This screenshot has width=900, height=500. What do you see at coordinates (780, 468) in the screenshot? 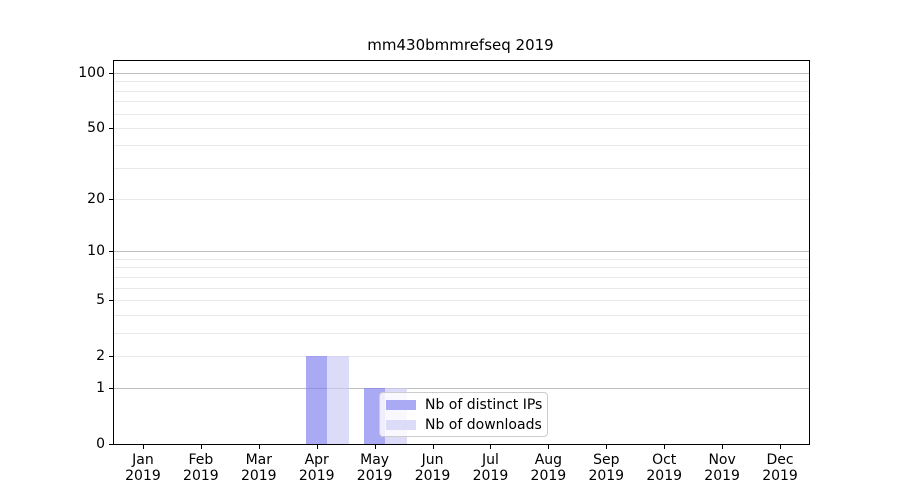
I see `x-tick-label: Dec 2019` at bounding box center [780, 468].